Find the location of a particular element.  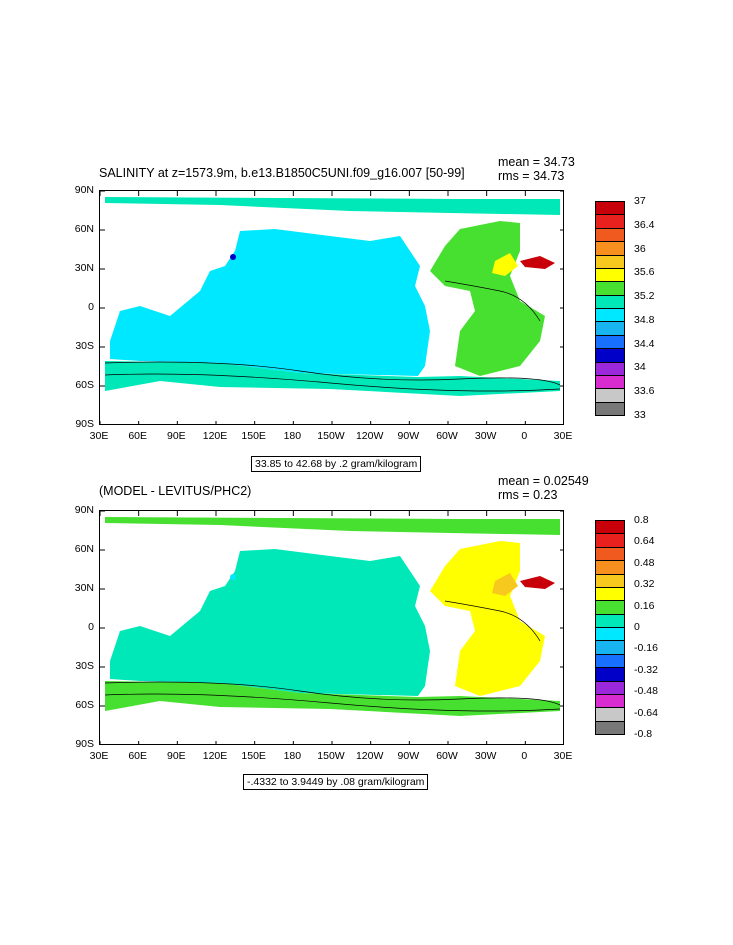

colorbar-label: -0.48 is located at coordinates (646, 691).